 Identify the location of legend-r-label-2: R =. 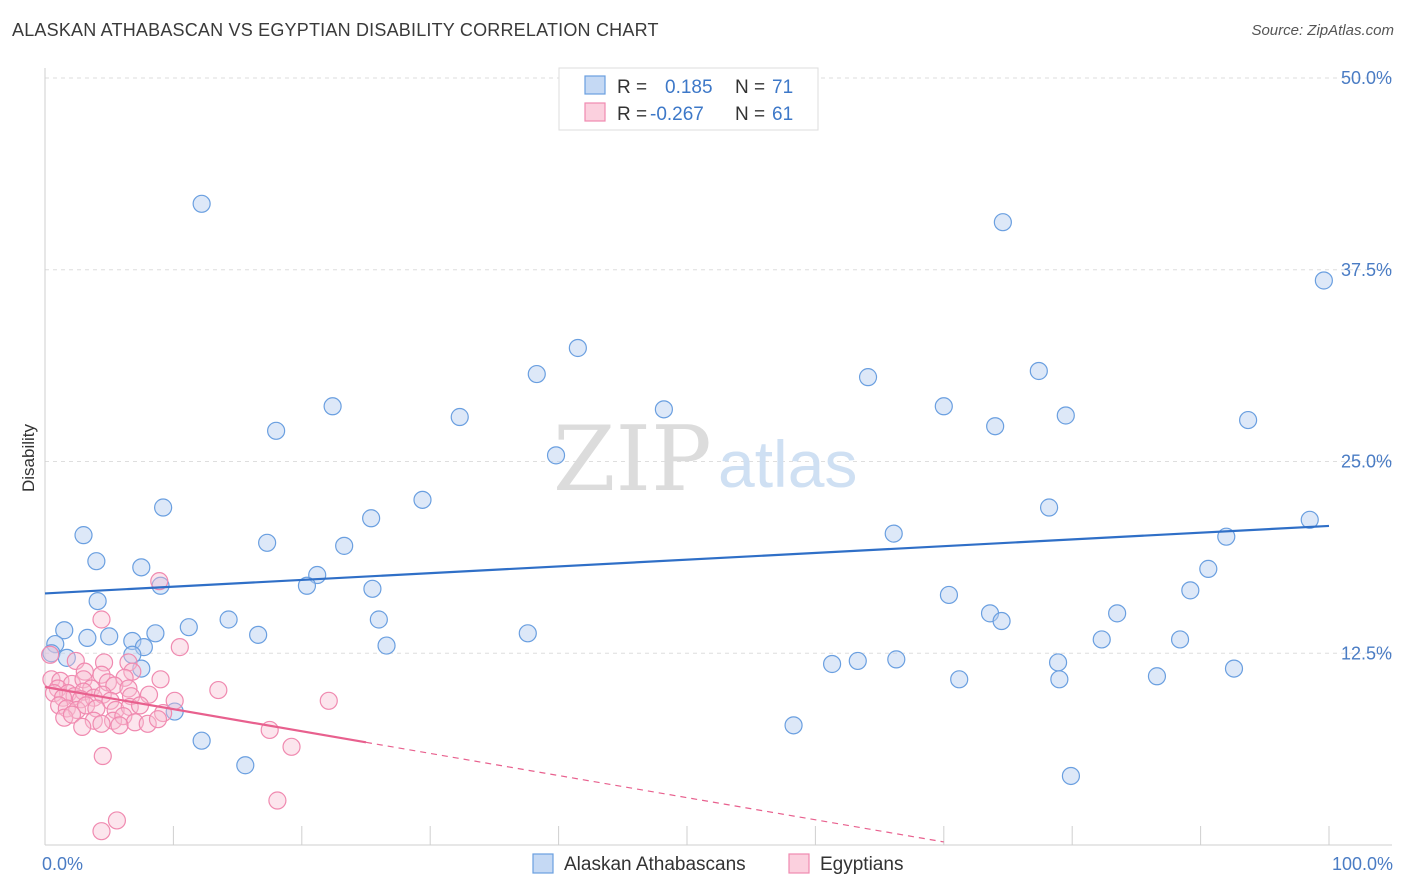
(632, 114).